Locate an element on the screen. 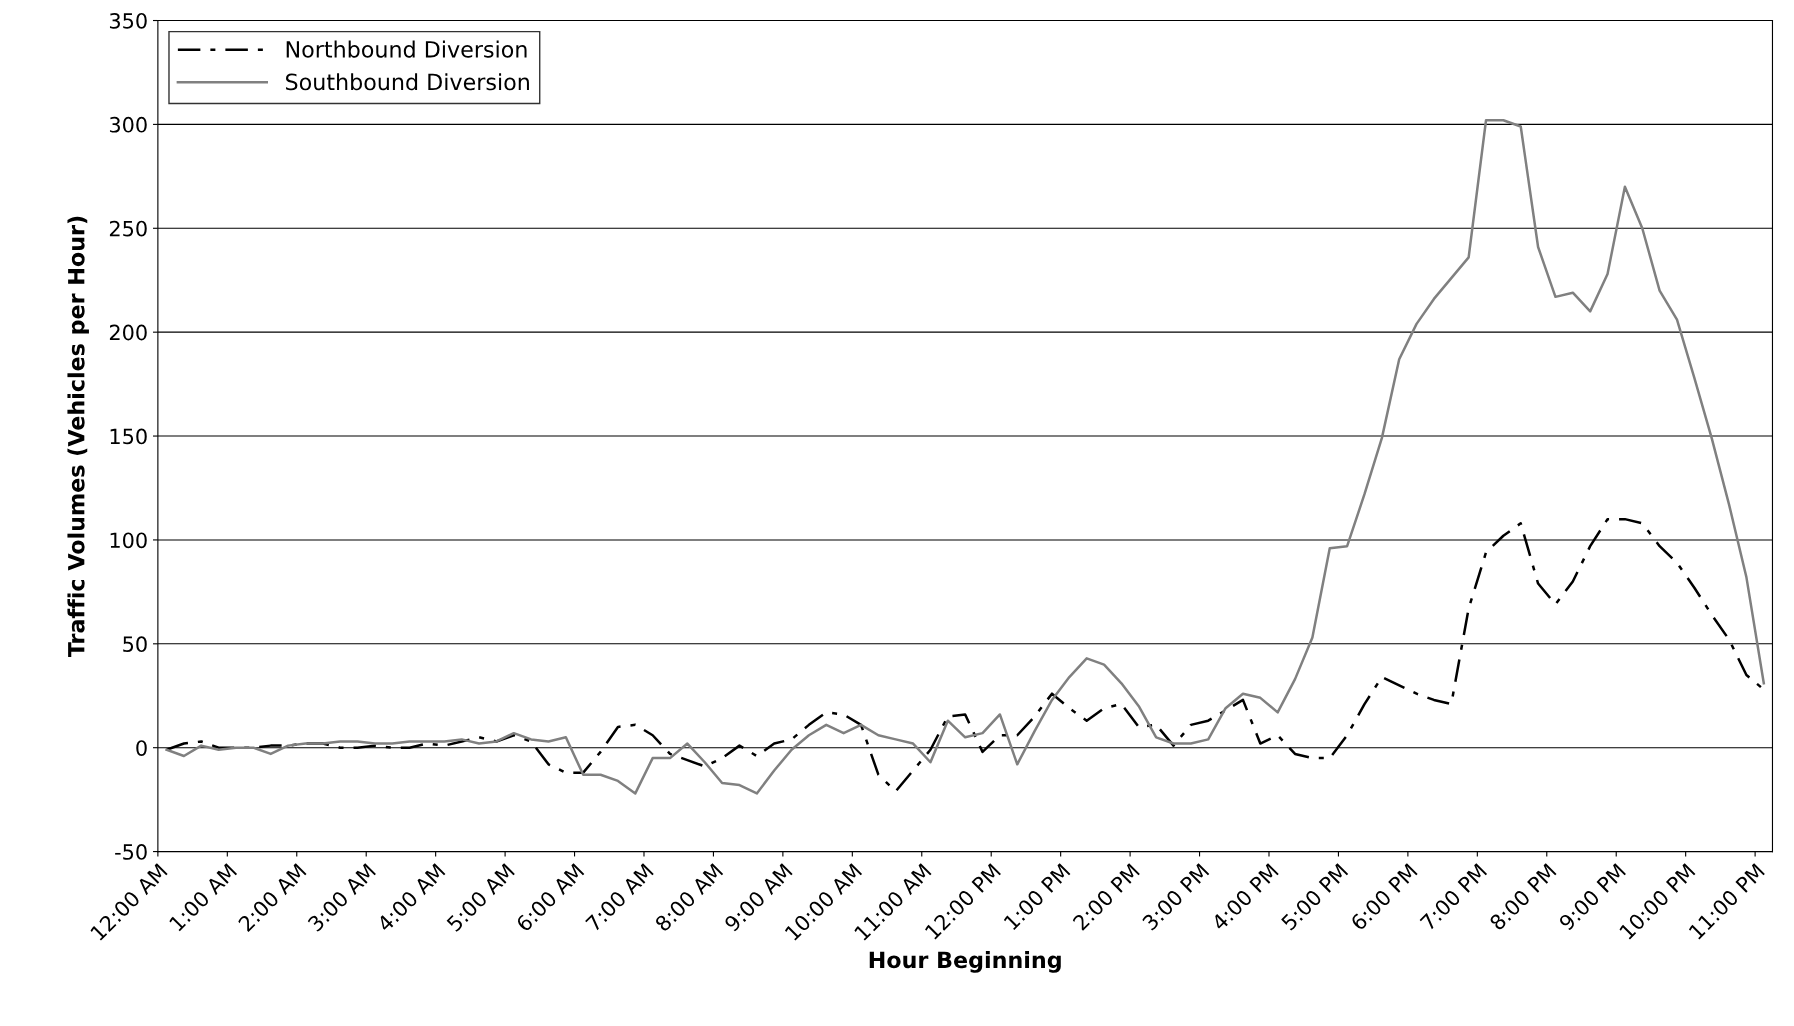 Image resolution: width=1794 pixels, height=1026 pixels. y-tick-label: 300 is located at coordinates (128, 124).